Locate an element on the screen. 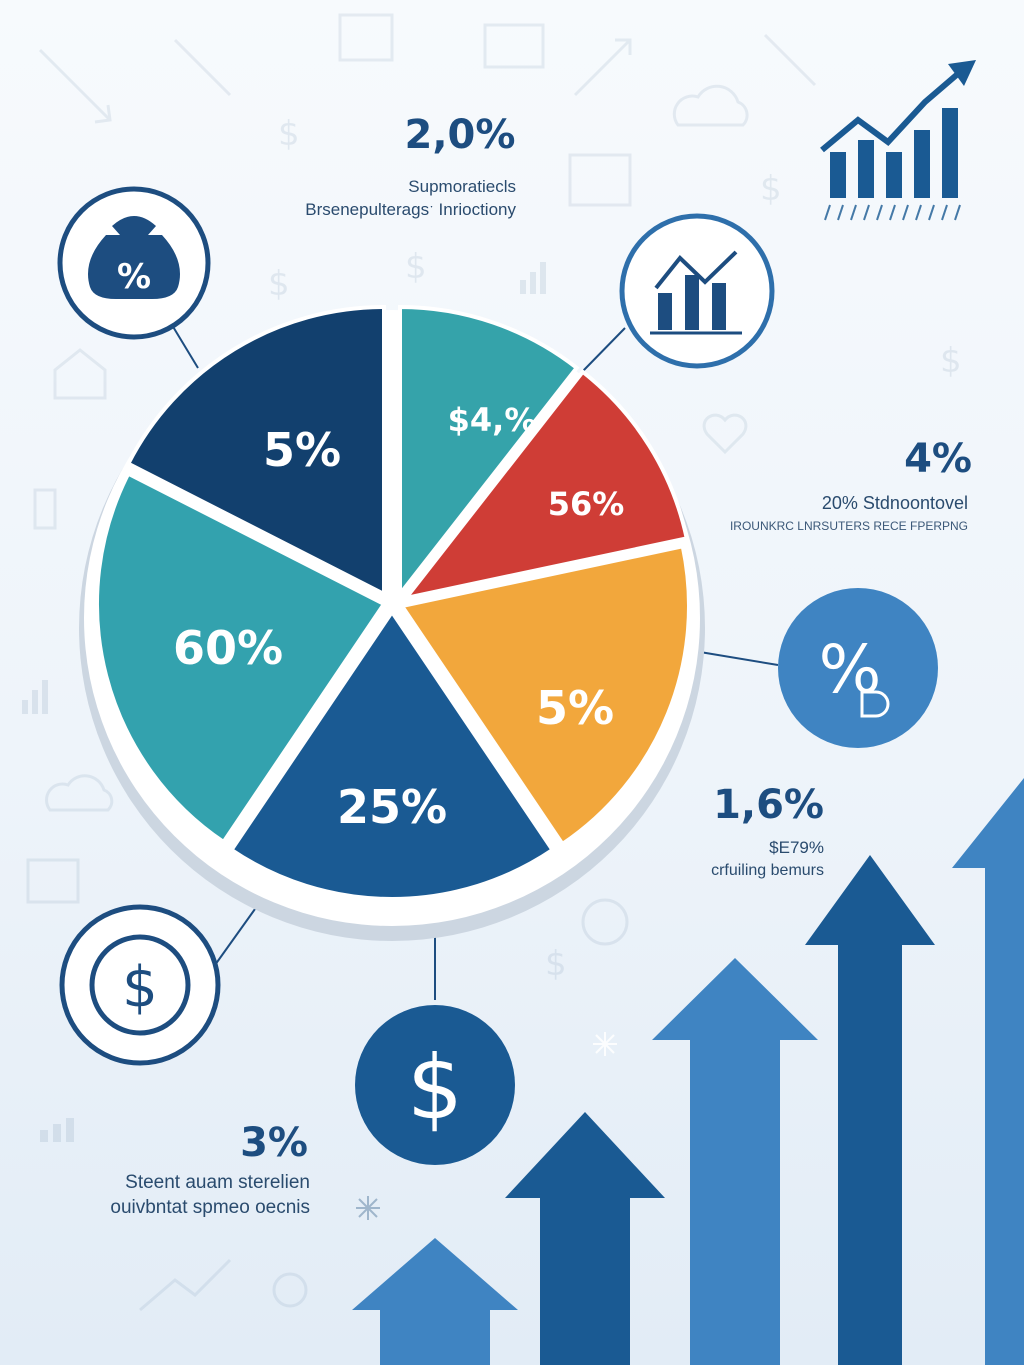 This screenshot has width=1024, height=1365. pie-slice-label-6: 60% is located at coordinates (228, 648).